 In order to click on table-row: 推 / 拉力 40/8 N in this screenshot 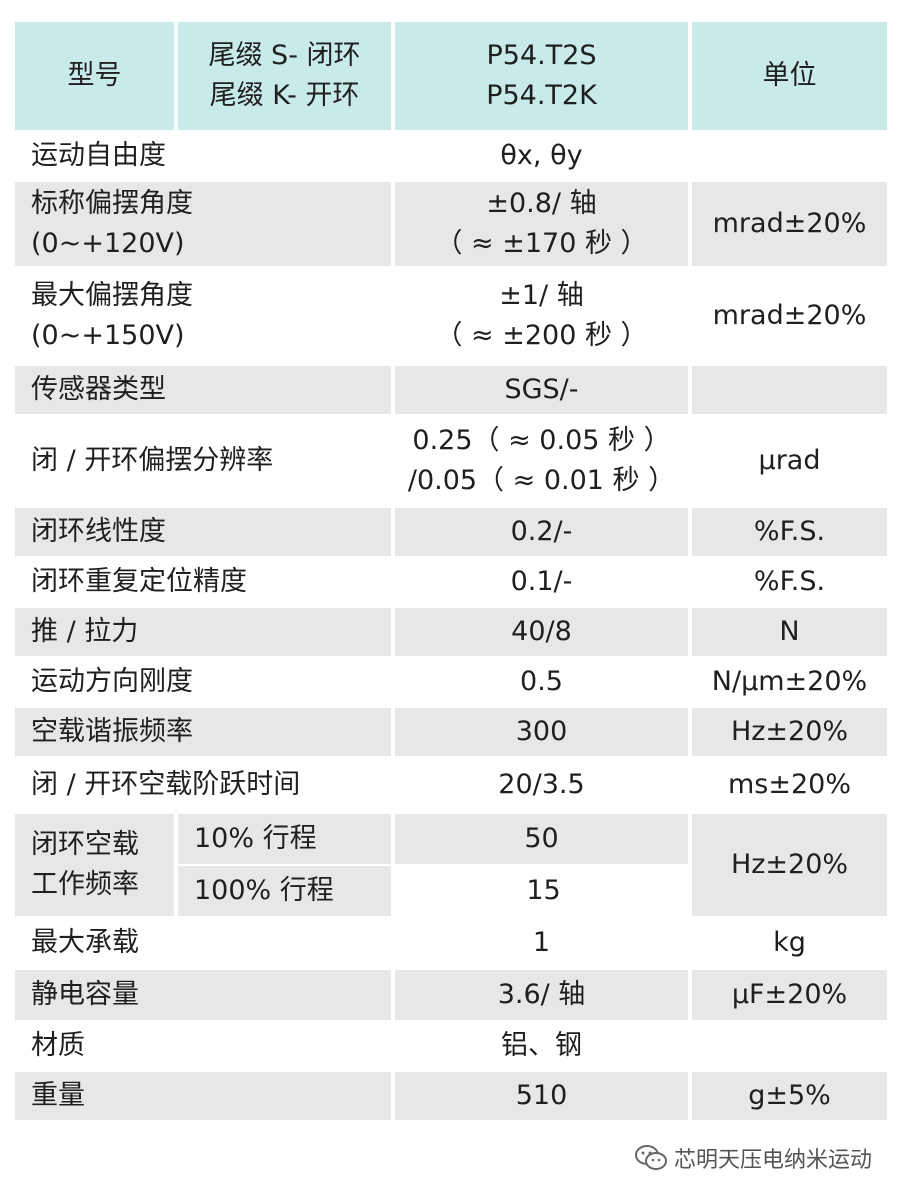, I will do `click(451, 633)`.